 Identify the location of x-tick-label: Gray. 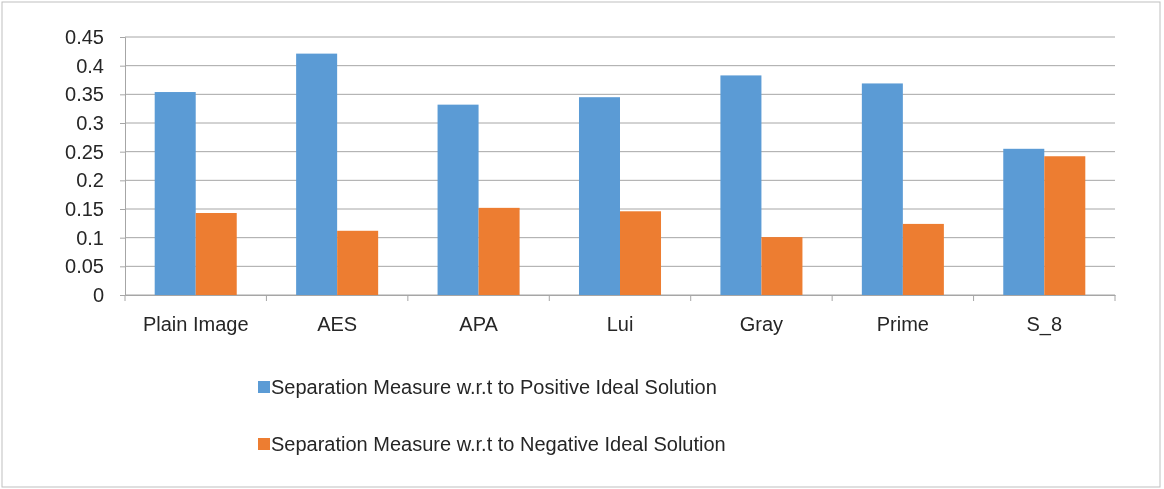
(761, 324).